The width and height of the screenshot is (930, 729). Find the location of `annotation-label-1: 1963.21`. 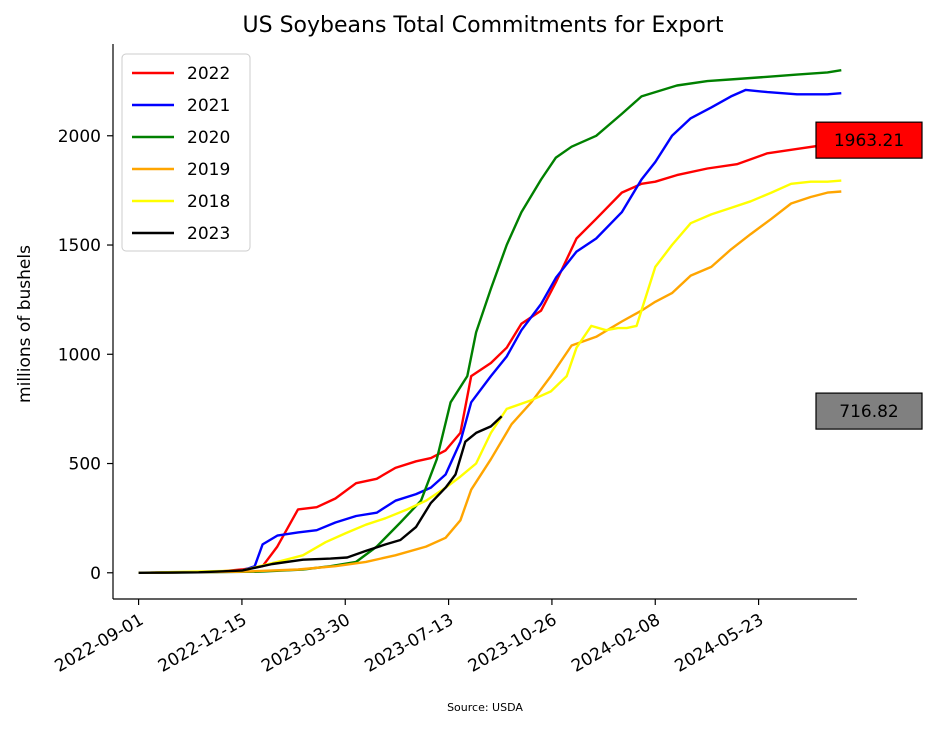

annotation-label-1: 1963.21 is located at coordinates (869, 141).